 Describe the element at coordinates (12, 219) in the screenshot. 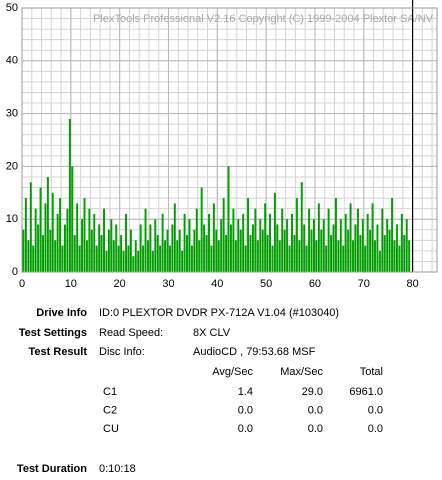

I see `y-tick-label: 10` at that location.